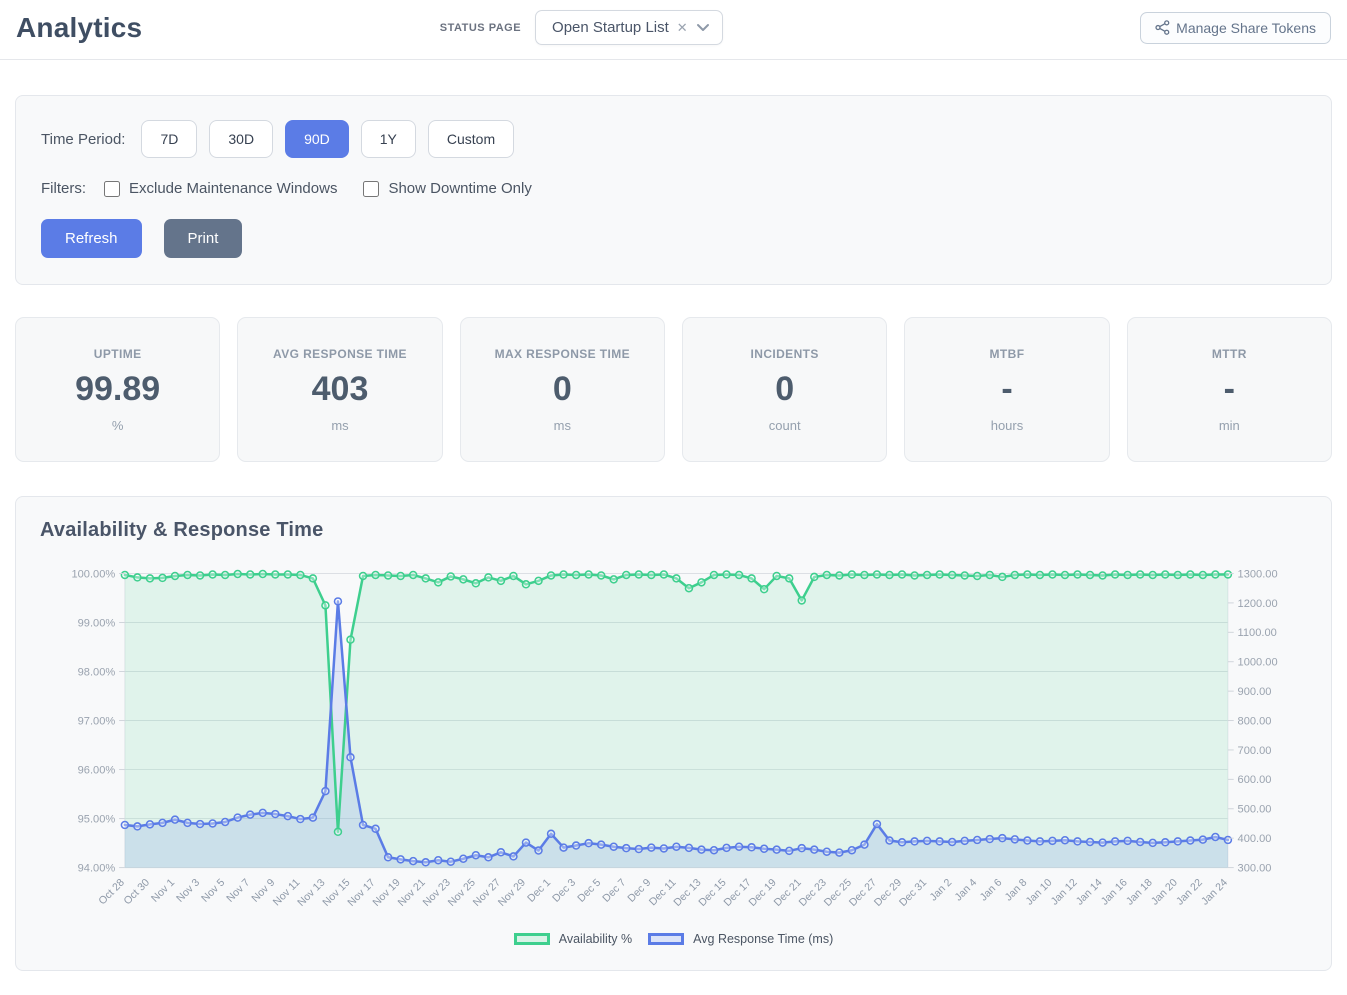  I want to click on stat-card-uptime: UPTIME 99.89 %, so click(118, 389).